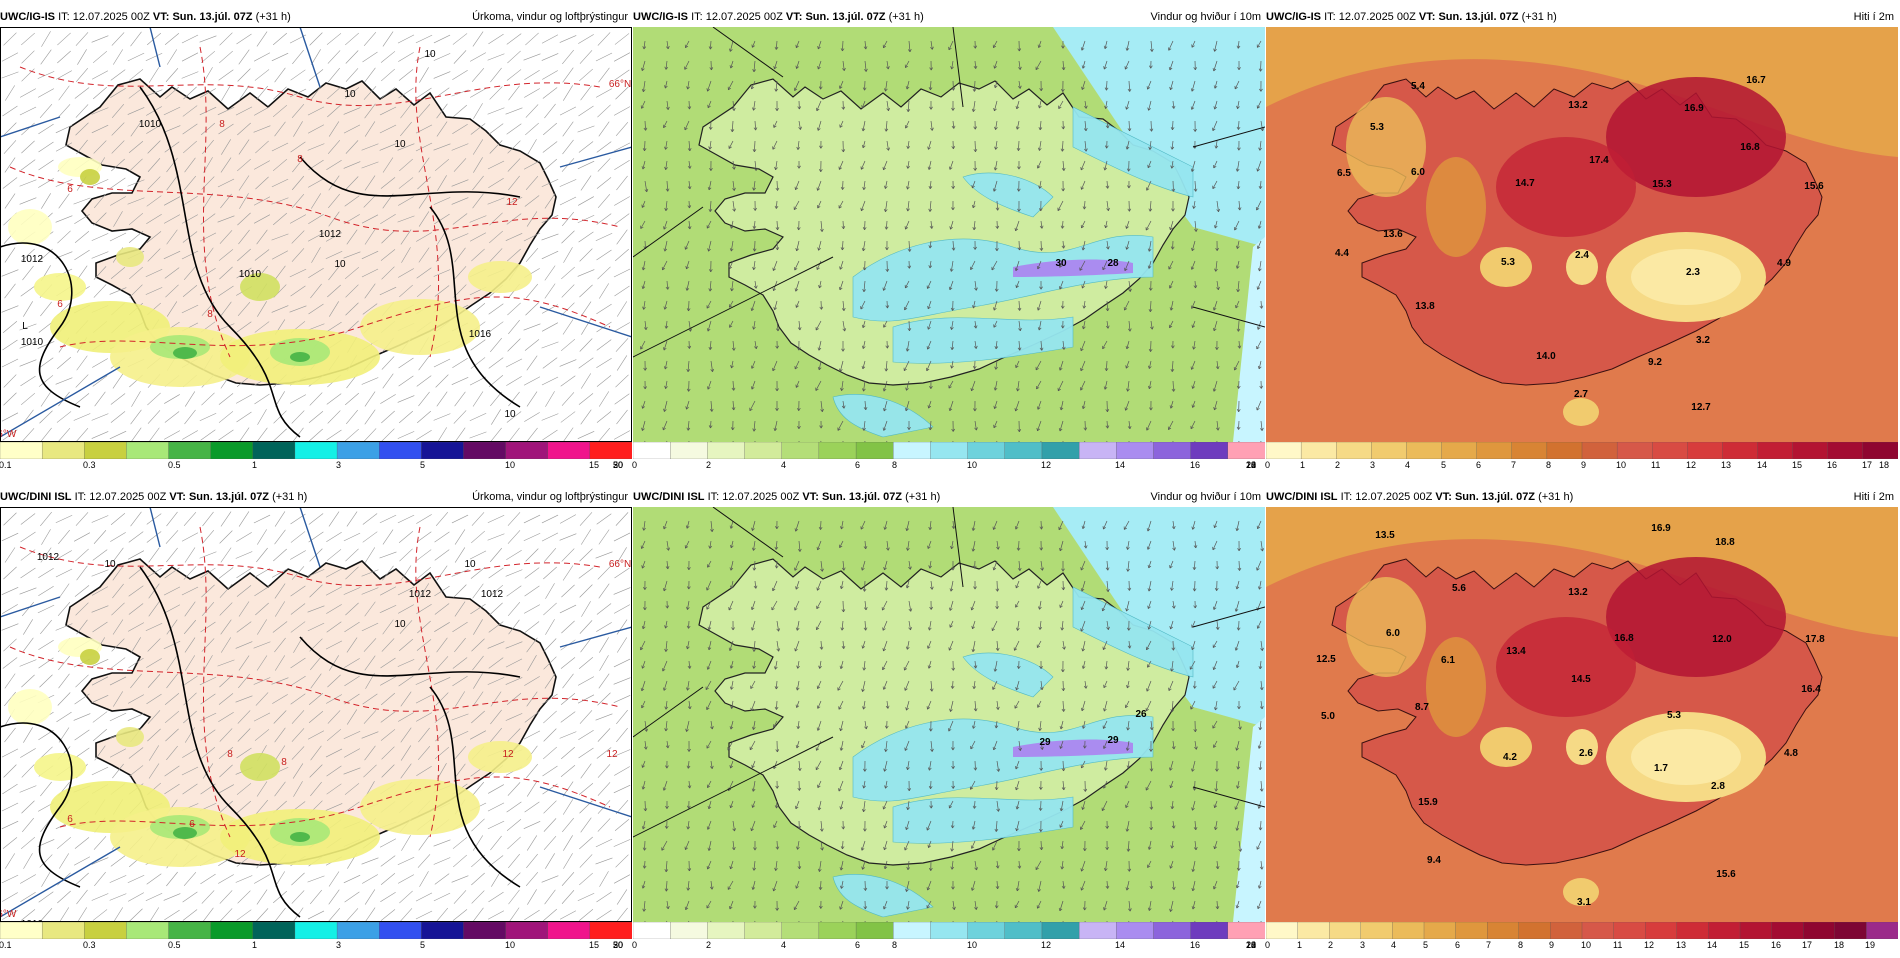 The image size is (1900, 958). Describe the element at coordinates (110, 564) in the screenshot. I see `map-value-label: 10` at that location.